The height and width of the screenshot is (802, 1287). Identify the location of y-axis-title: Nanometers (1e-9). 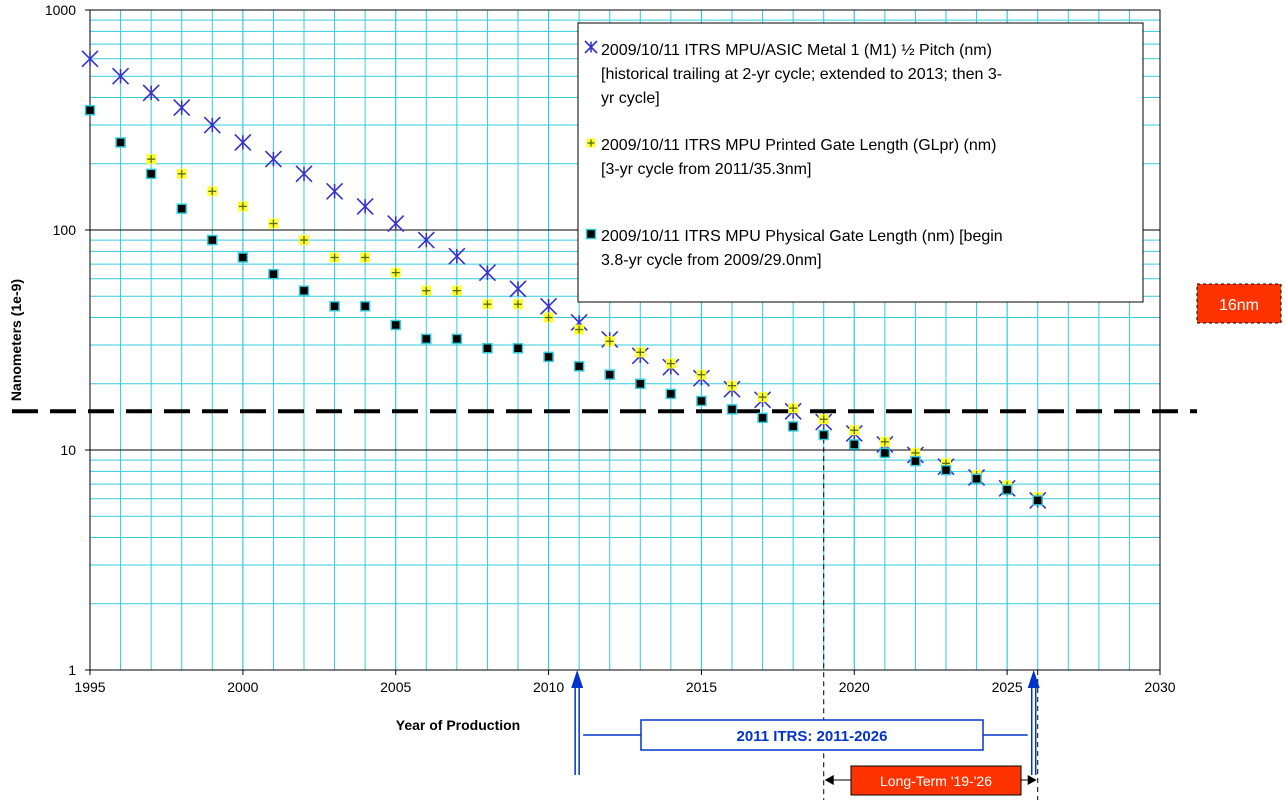
(16, 340).